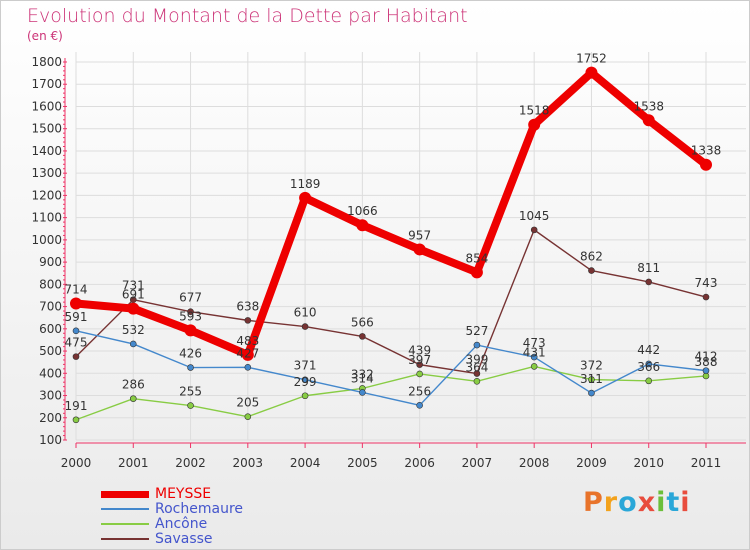 This screenshot has width=750, height=550. What do you see at coordinates (362, 463) in the screenshot?
I see `x-tick-label: 2005` at bounding box center [362, 463].